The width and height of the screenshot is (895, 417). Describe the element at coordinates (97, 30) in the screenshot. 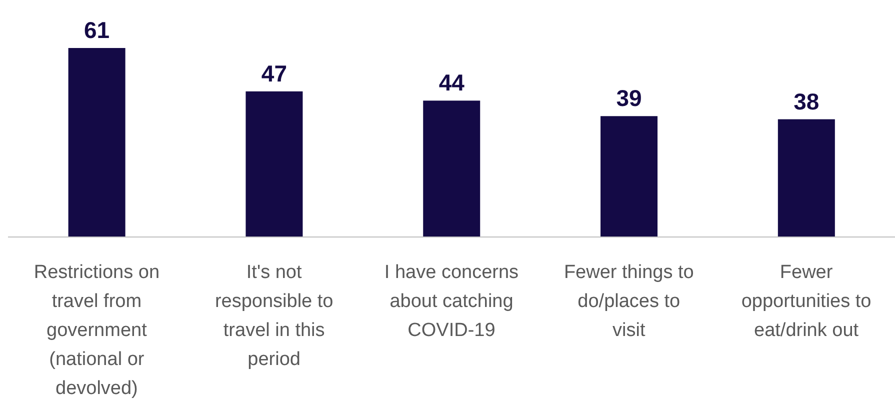

I see `data-label: 61` at that location.